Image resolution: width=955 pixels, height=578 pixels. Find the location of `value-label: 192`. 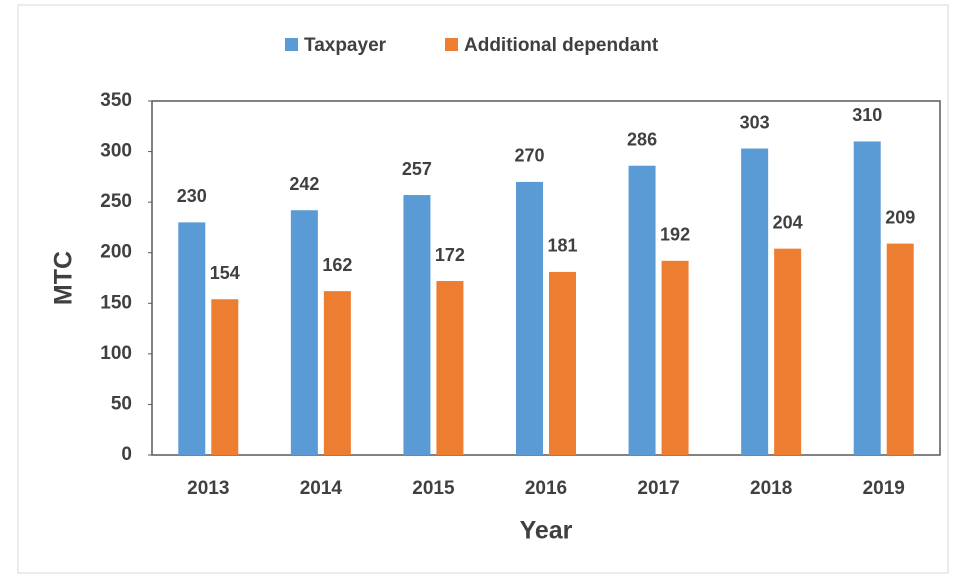

value-label: 192 is located at coordinates (675, 235).